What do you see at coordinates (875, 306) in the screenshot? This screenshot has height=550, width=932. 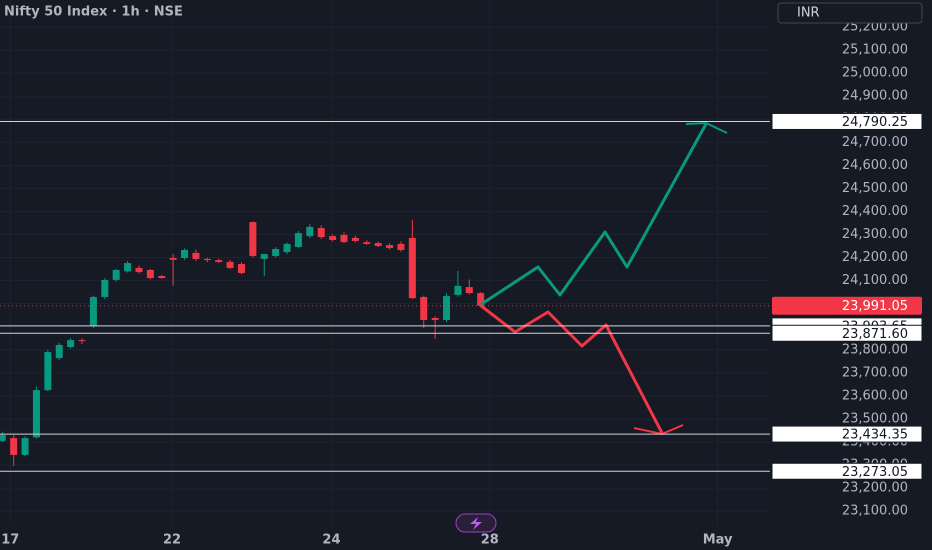 I see `current-price-label: 23,991.05` at bounding box center [875, 306].